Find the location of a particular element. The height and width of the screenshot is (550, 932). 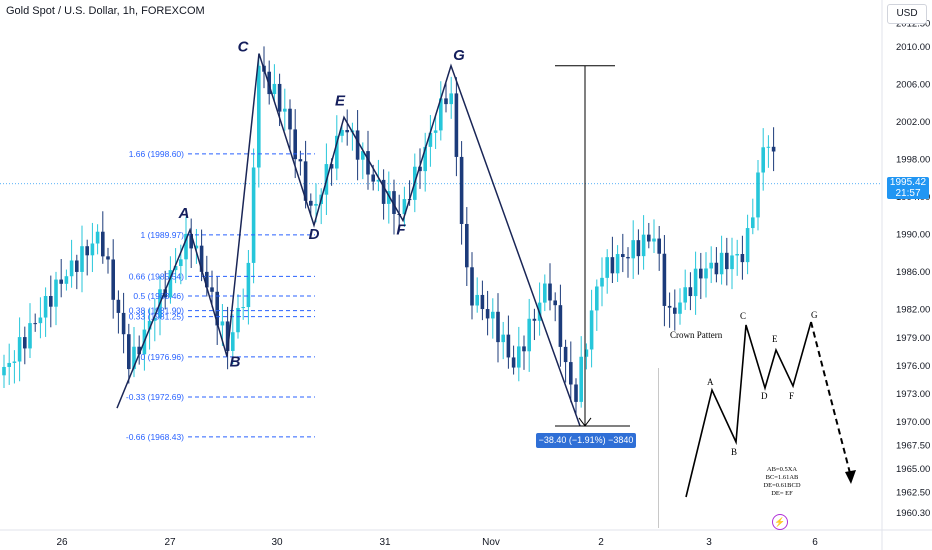

formula-de: DE=0.61BCD is located at coordinates (782, 485).